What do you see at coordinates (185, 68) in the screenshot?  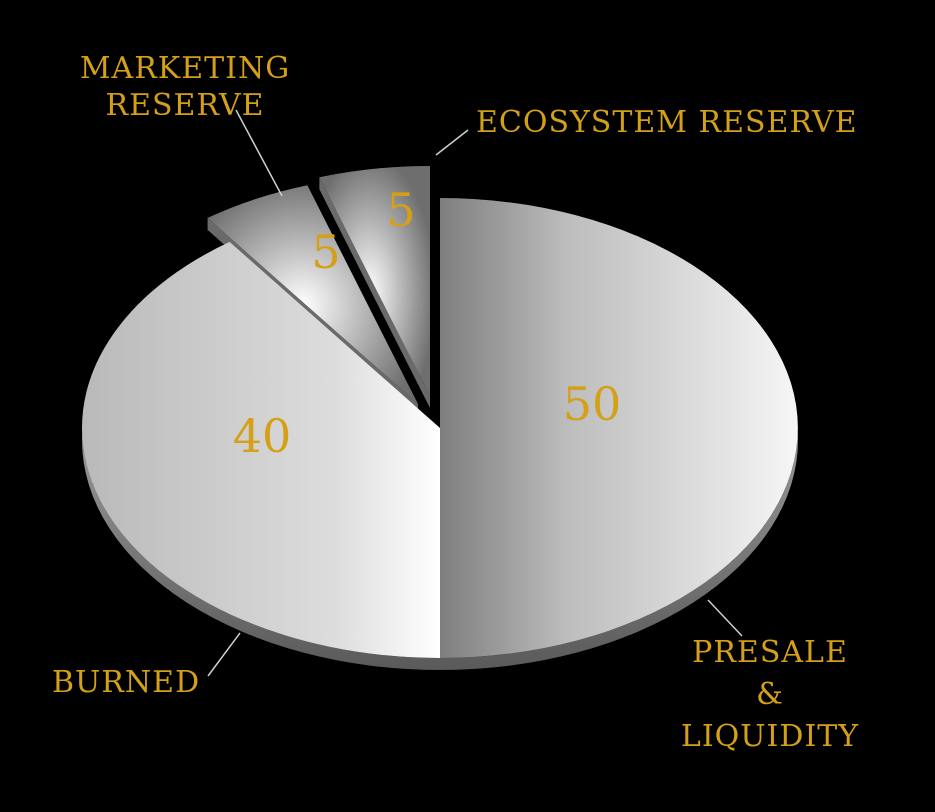 I see `category-label-line: MARKETING` at bounding box center [185, 68].